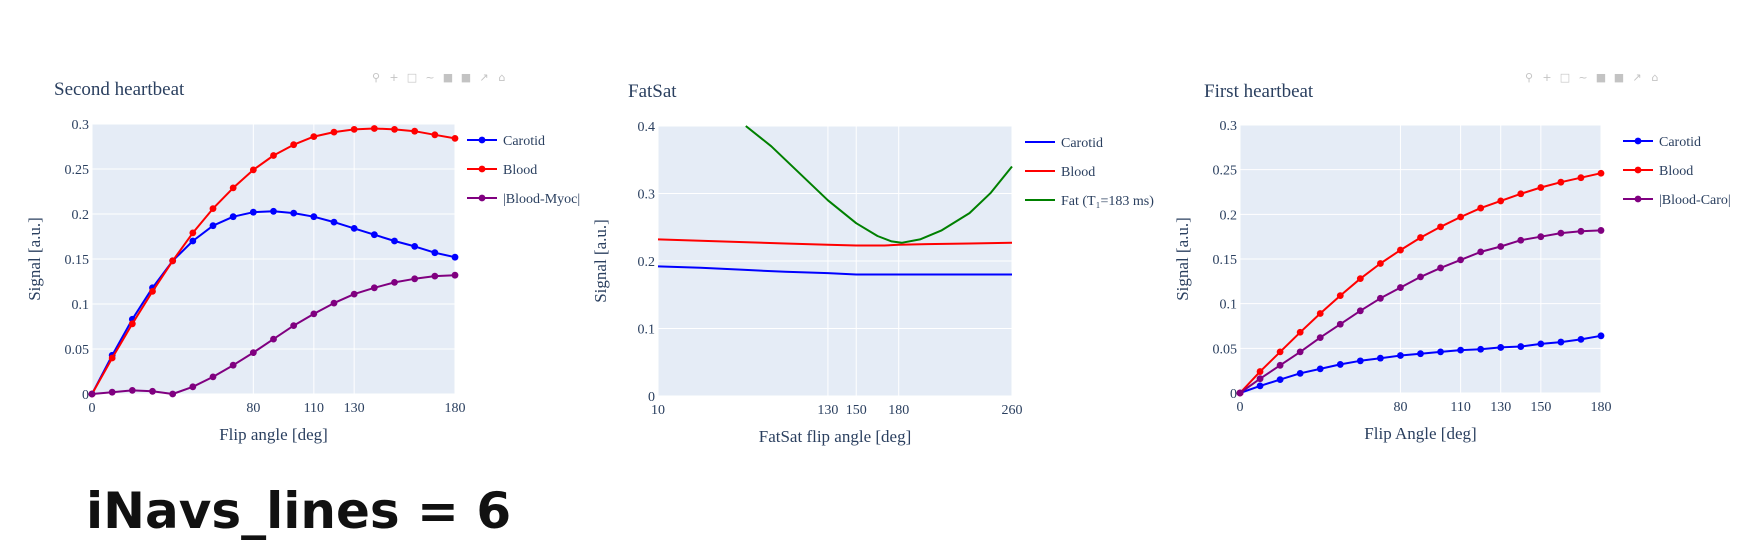 This screenshot has width=1751, height=546. What do you see at coordinates (541, 199) in the screenshot?
I see `legend-label: |Blood-Myoc|` at bounding box center [541, 199].